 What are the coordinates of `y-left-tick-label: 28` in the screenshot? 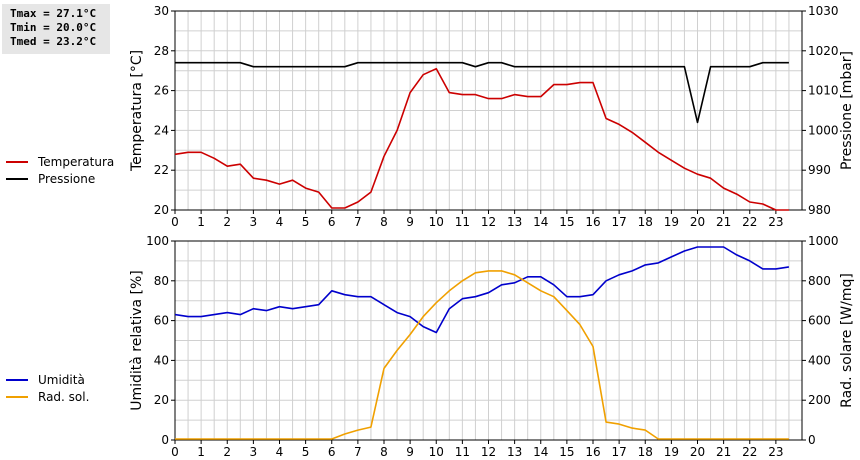 It's located at (161, 51).